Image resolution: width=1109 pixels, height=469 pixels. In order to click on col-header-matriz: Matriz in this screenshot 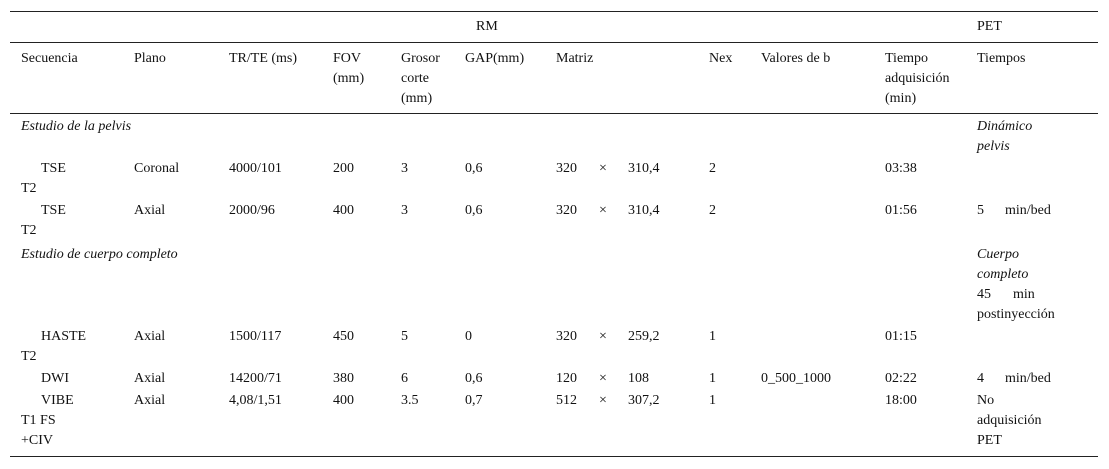, I will do `click(575, 58)`.